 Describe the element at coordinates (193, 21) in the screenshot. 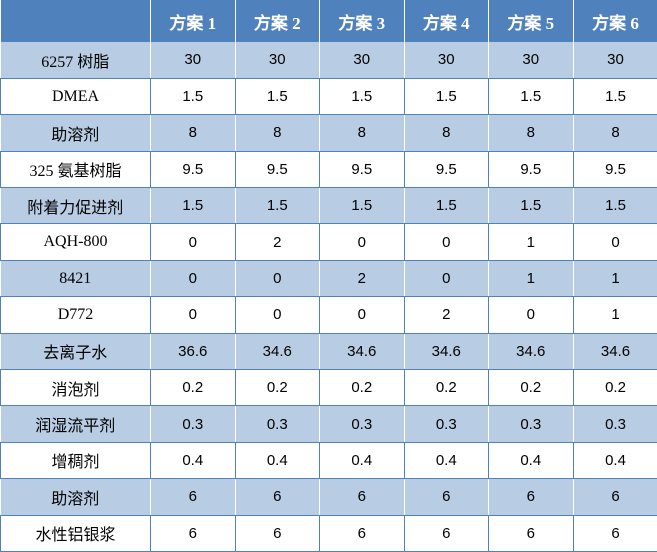

I see `header-plan-1: 方案 1` at that location.